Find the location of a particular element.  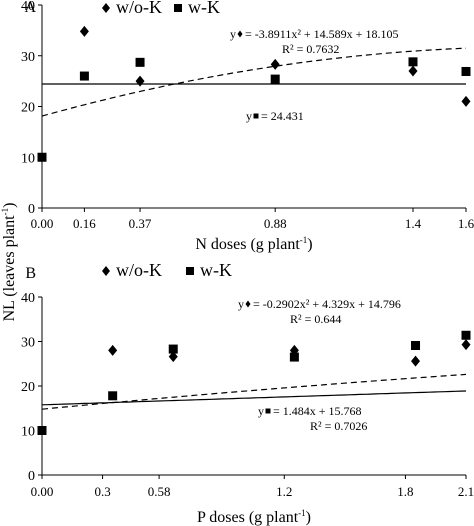

x-tick-label: 1.6 is located at coordinates (466, 223).